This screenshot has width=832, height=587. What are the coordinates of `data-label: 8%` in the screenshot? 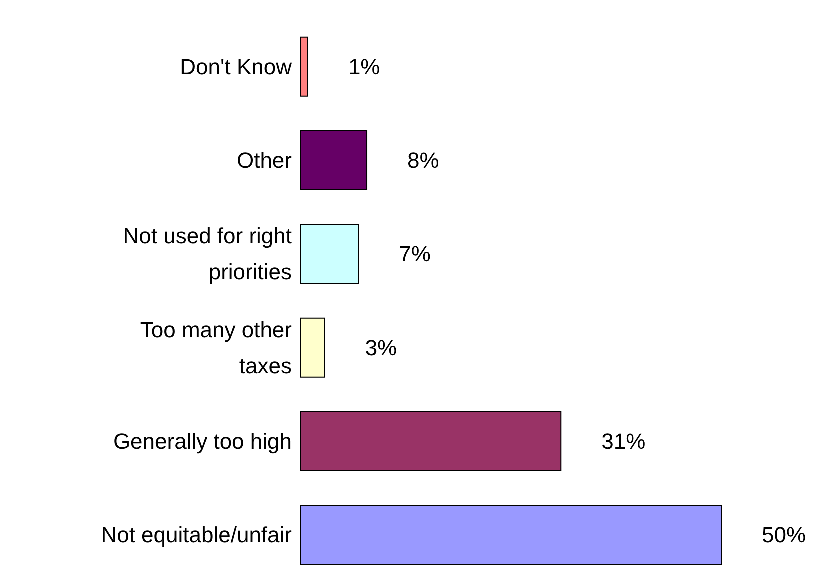 It's located at (424, 160).